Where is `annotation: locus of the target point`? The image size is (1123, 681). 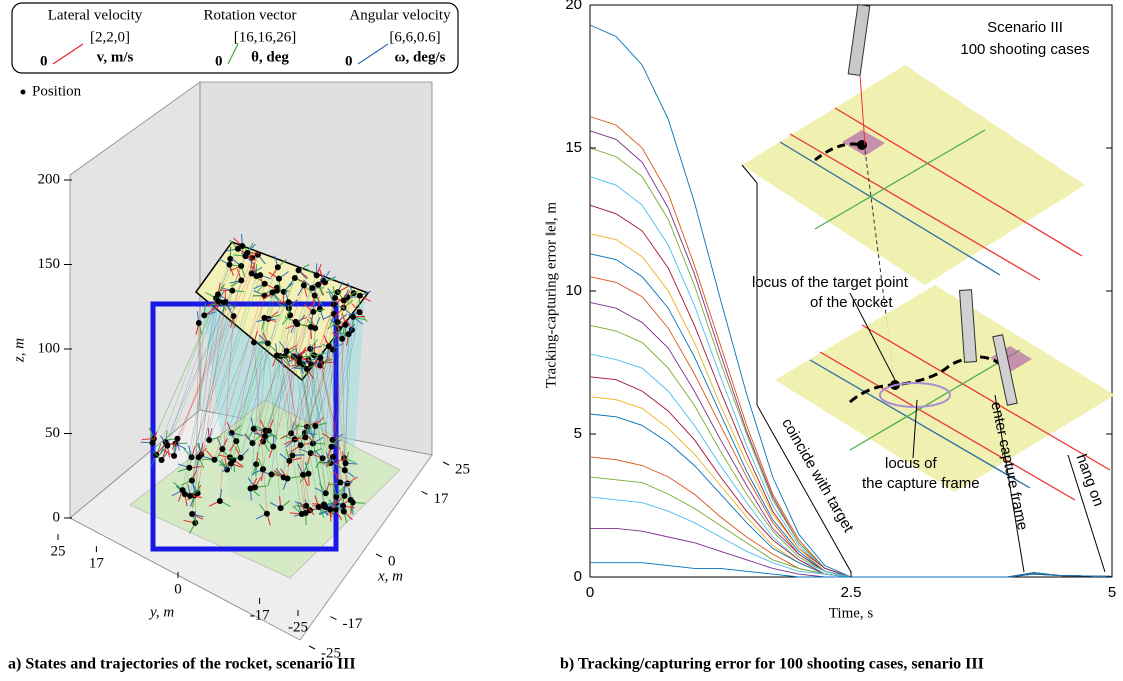 annotation: locus of the target point is located at coordinates (830, 282).